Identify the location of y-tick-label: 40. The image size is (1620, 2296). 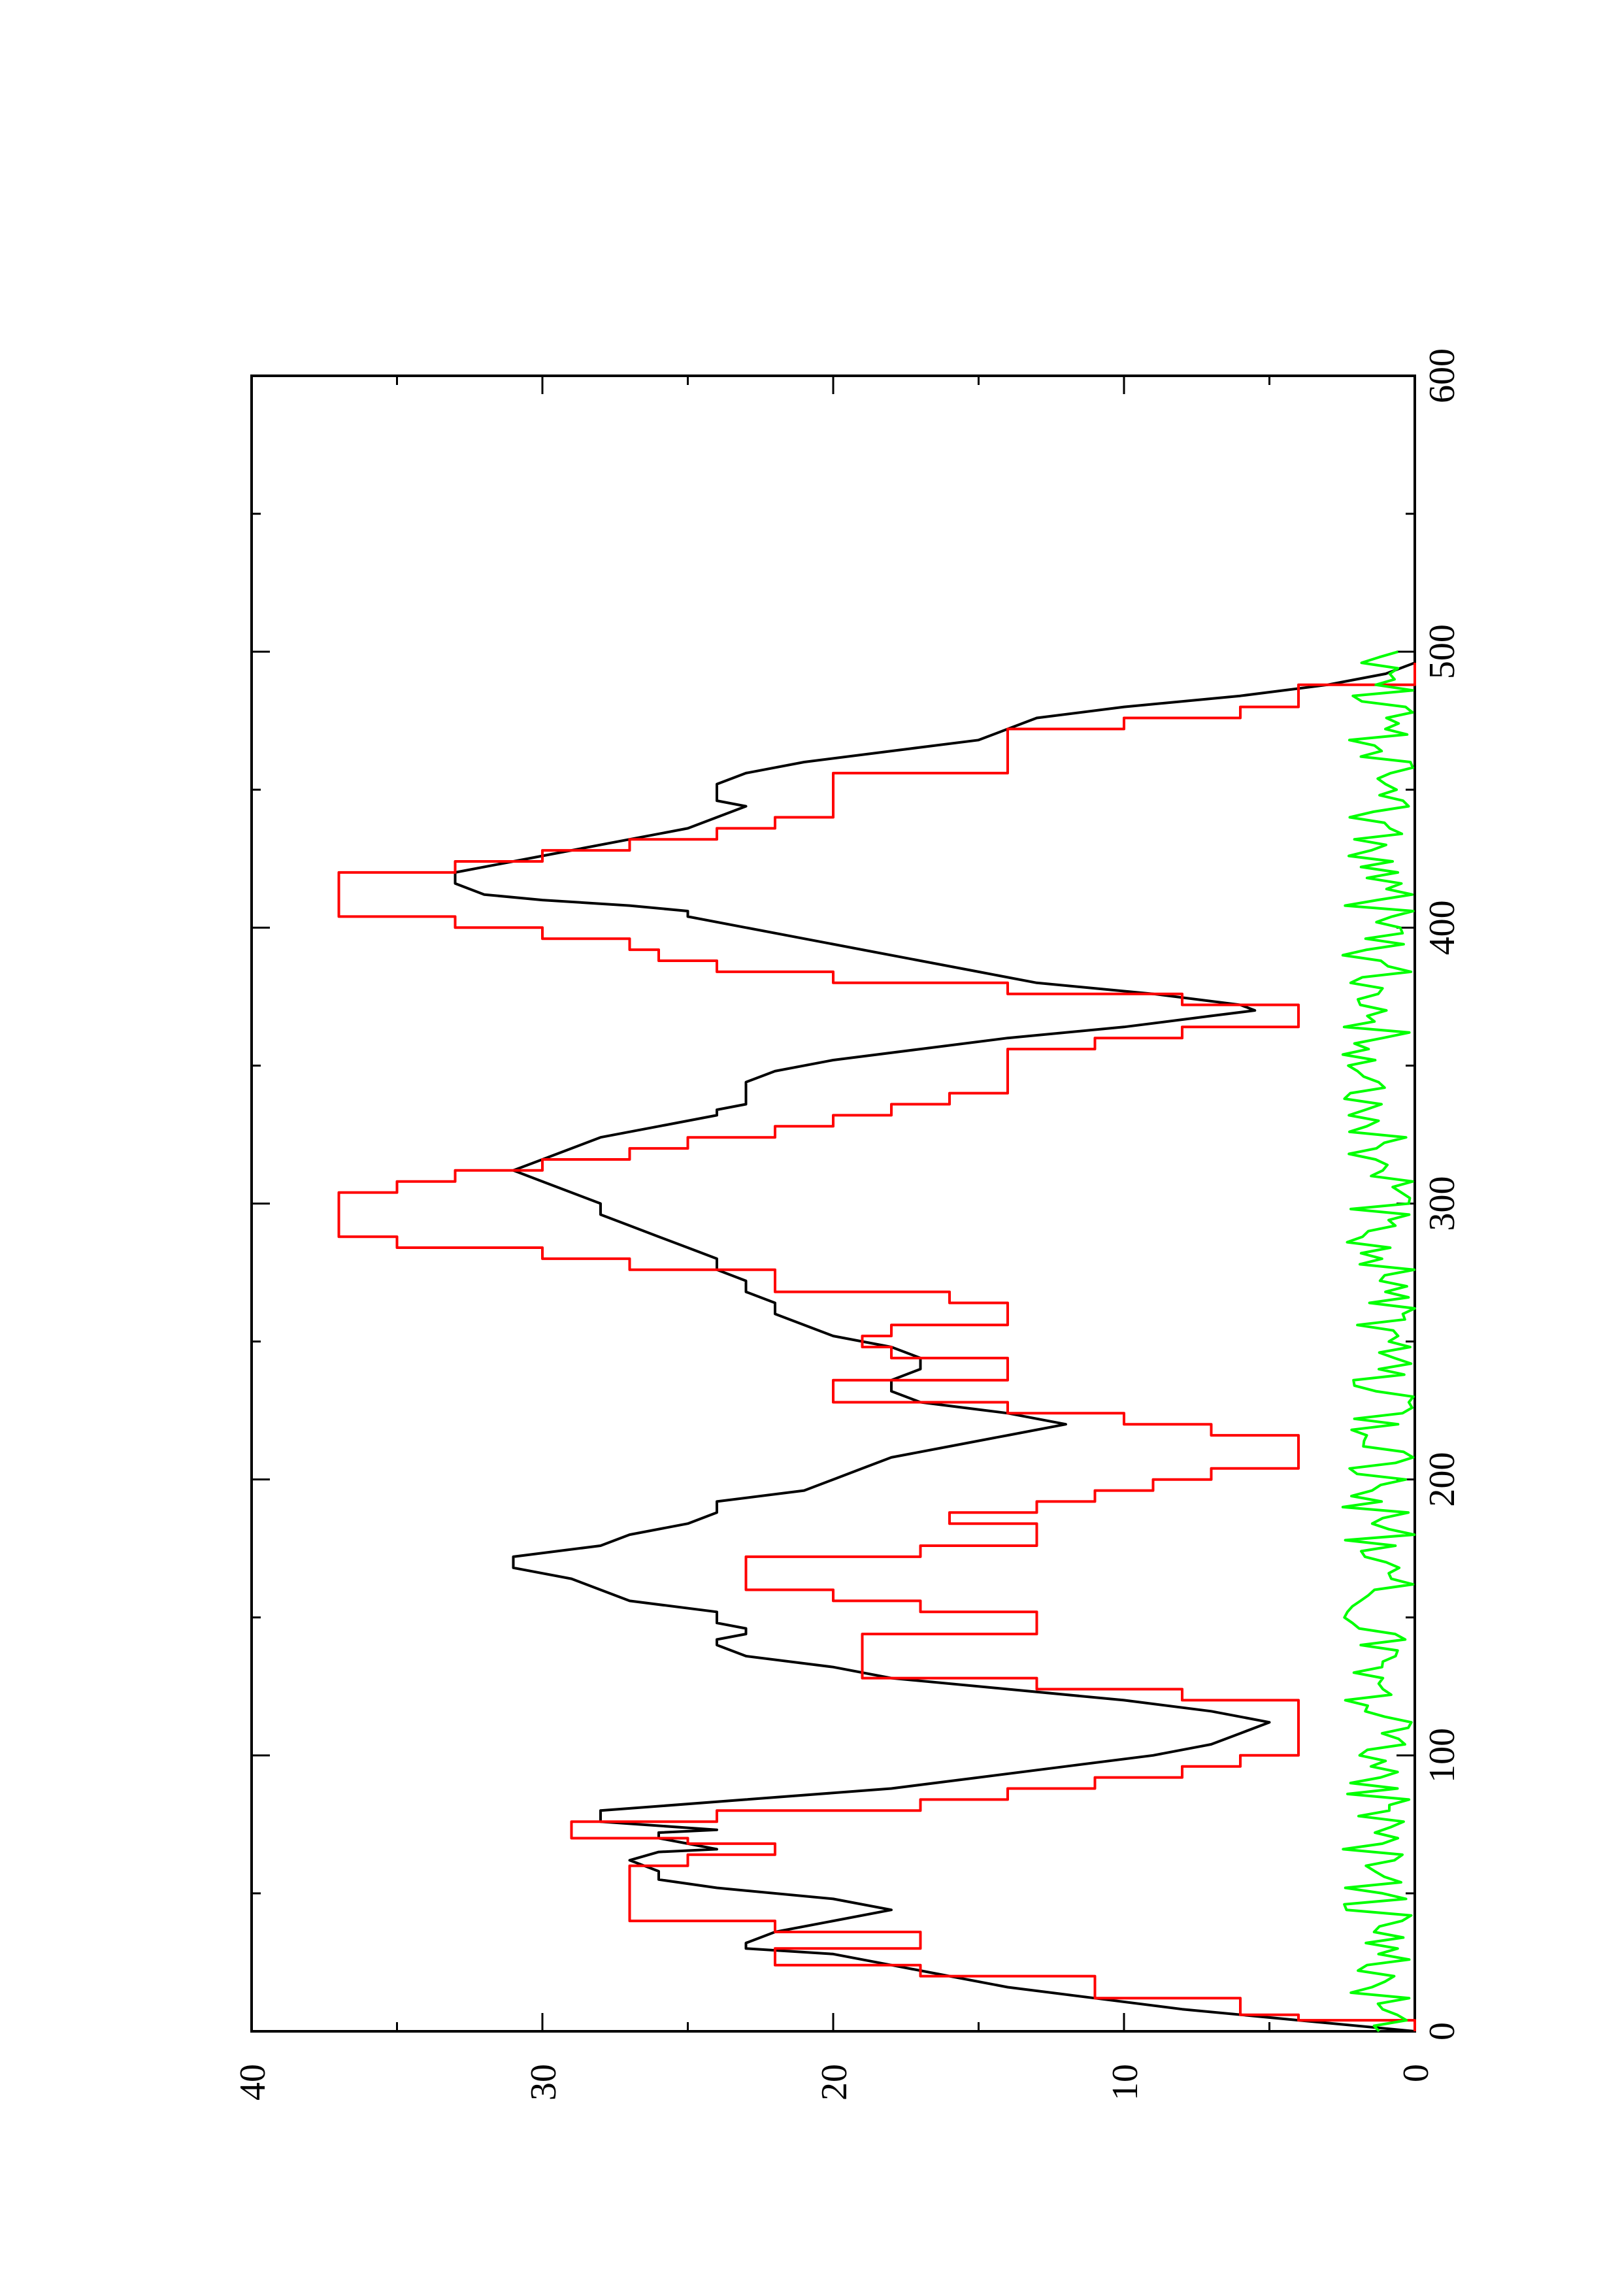
(253, 2082).